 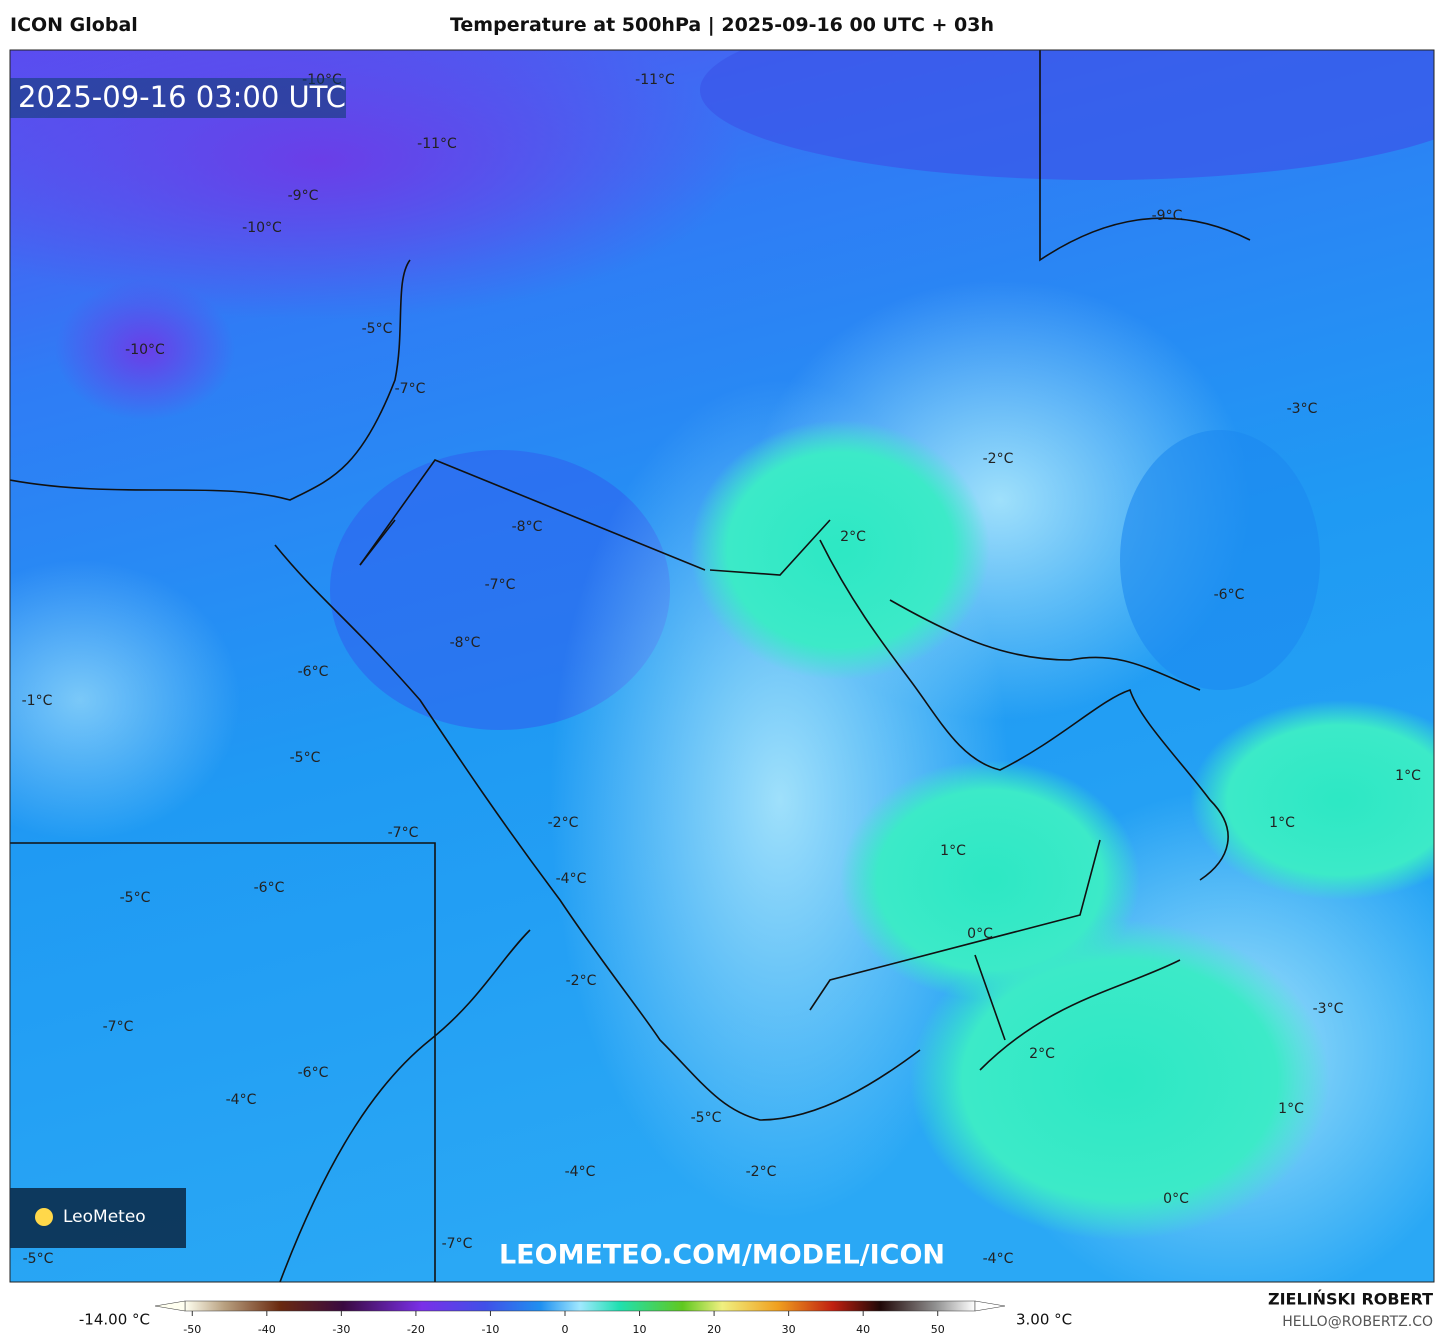 I want to click on colorbar-tick-label: 10, so click(x=640, y=1329).